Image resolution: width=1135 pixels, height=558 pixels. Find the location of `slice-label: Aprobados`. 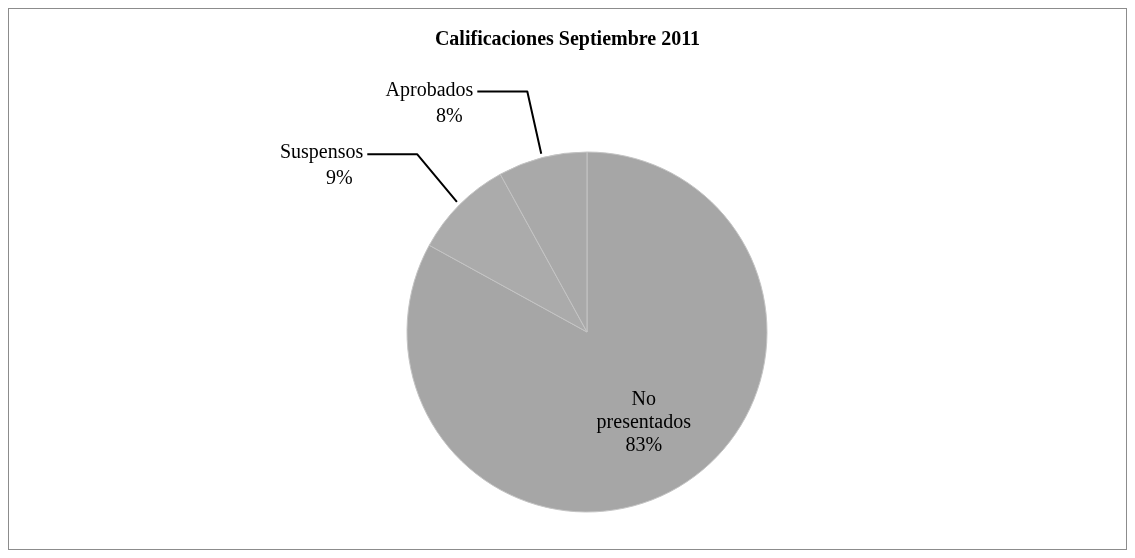

slice-label: Aprobados is located at coordinates (429, 89).